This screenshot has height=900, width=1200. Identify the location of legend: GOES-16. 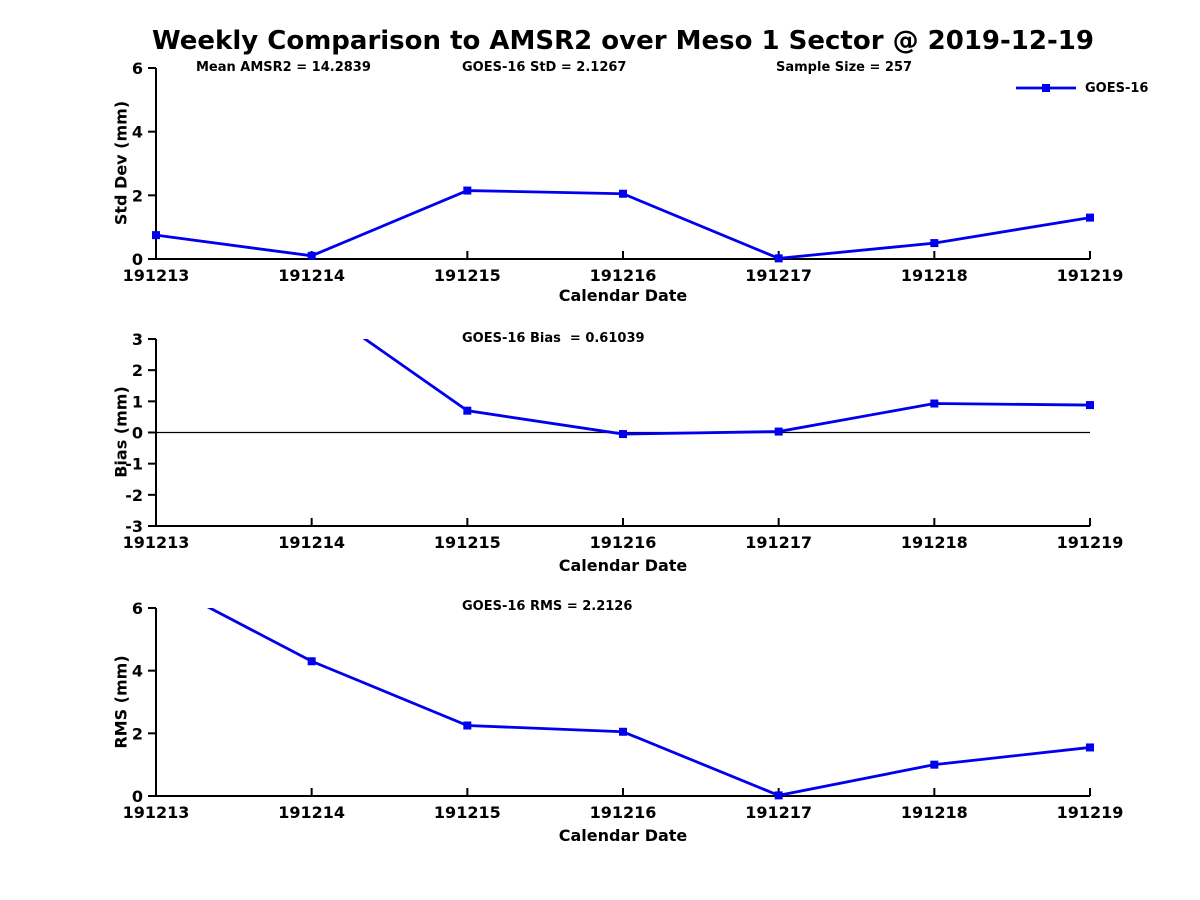
(1081, 88).